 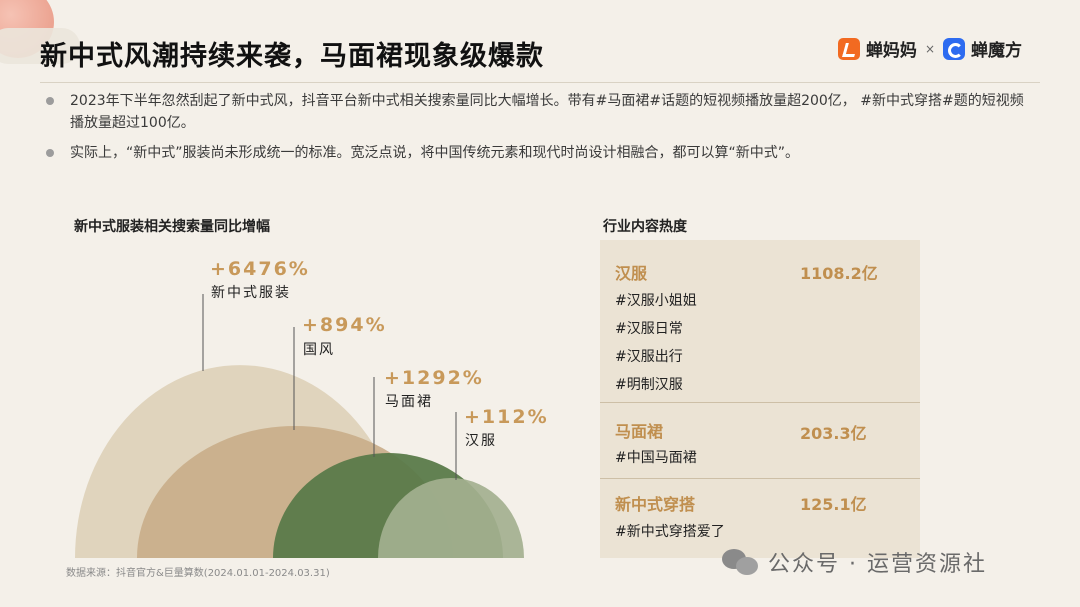 What do you see at coordinates (434, 378) in the screenshot?
I see `value-label-mamianqun: +1292%` at bounding box center [434, 378].